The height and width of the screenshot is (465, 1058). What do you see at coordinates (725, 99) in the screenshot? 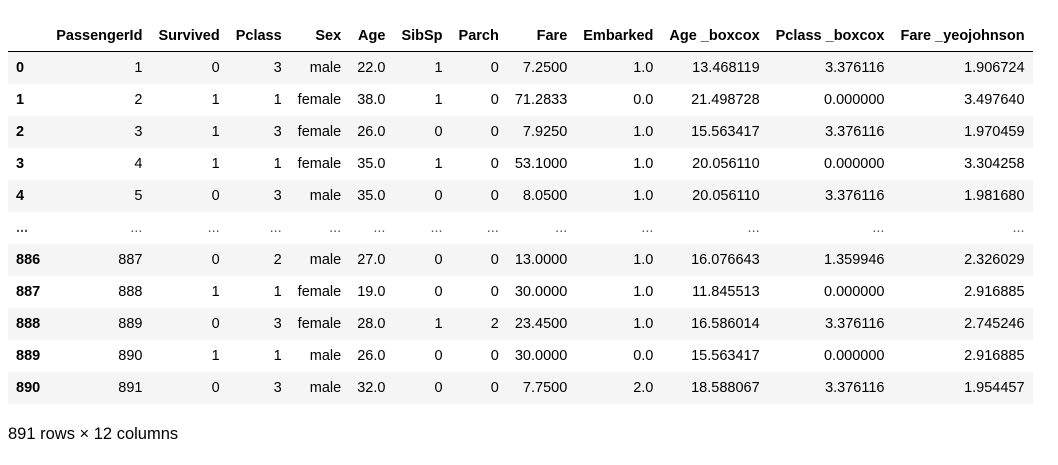
I see `table-cell: 21.498728` at bounding box center [725, 99].